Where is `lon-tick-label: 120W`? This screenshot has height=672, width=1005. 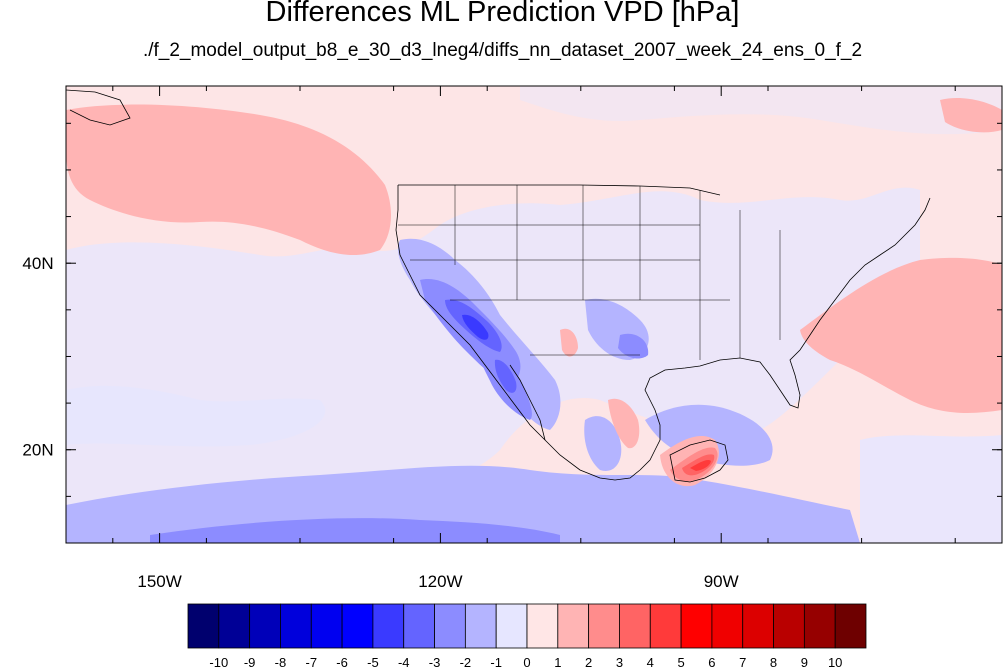 lon-tick-label: 120W is located at coordinates (440, 581).